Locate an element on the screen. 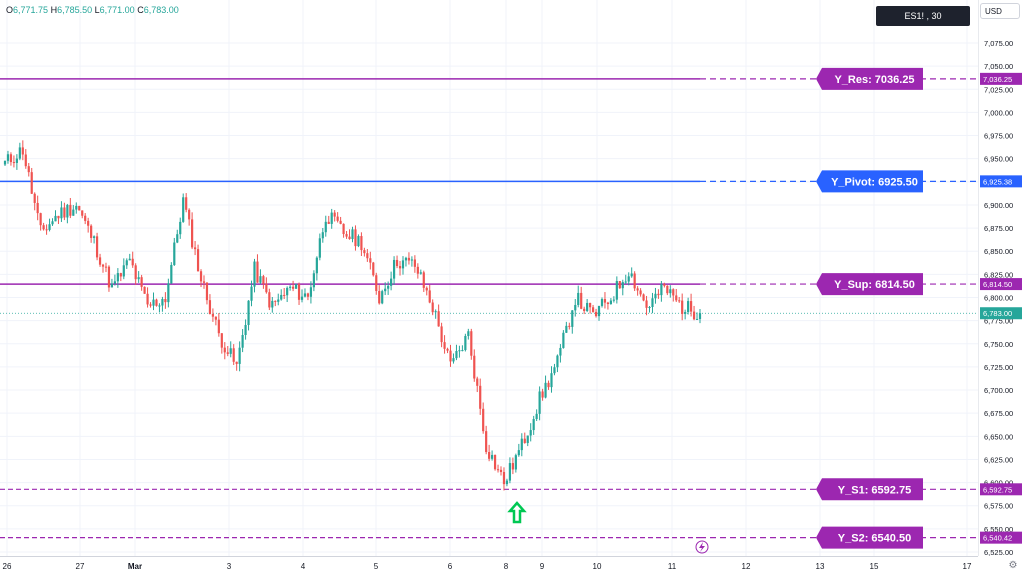  x-tick-label: 27 is located at coordinates (80, 566).